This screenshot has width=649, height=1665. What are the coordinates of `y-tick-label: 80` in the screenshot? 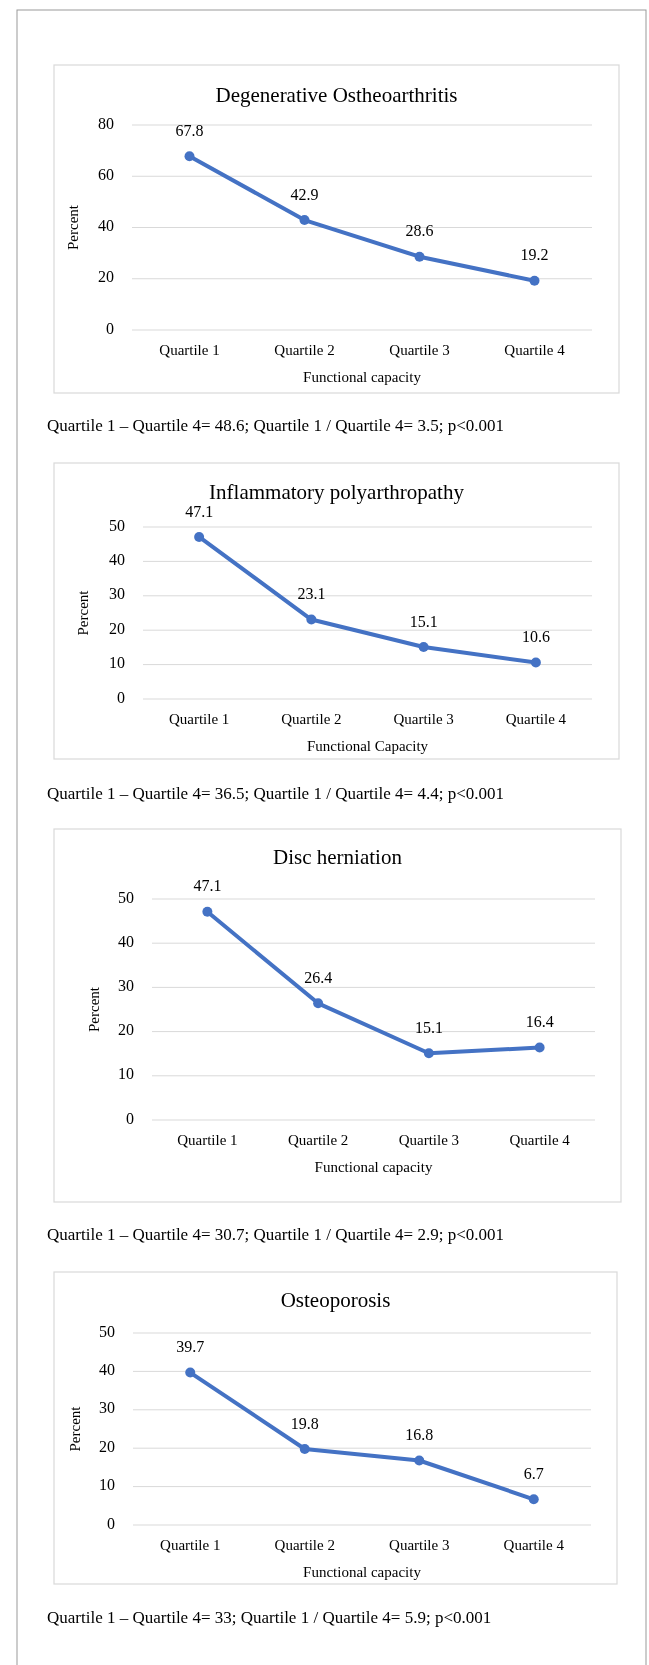 It's located at (106, 123).